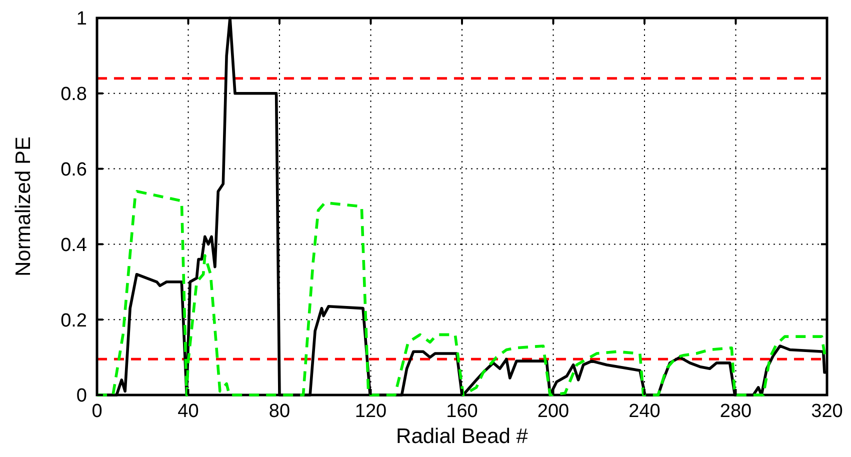 The image size is (851, 457). Describe the element at coordinates (644, 411) in the screenshot. I see `x-tick-label: 240` at that location.